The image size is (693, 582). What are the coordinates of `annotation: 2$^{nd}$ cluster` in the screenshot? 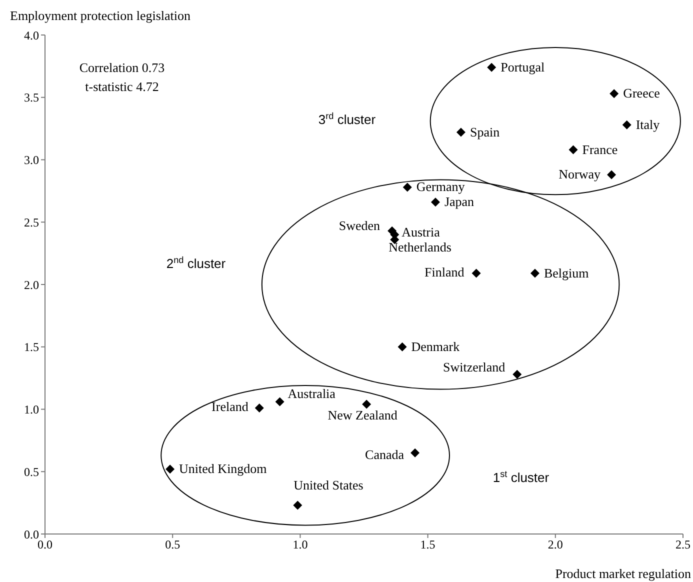 It's located at (196, 263).